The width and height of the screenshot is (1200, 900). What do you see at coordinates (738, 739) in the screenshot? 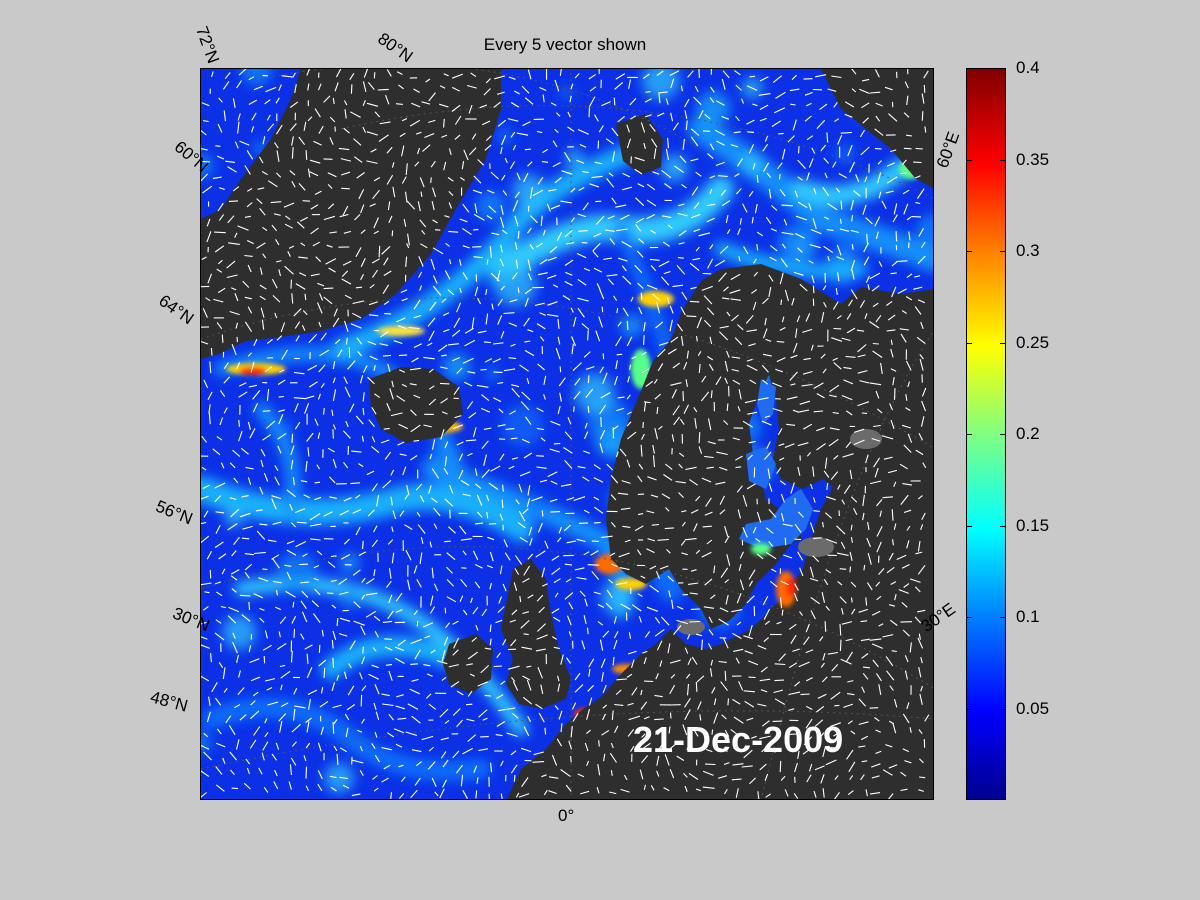
I see `date-label: 21-Dec-2009` at bounding box center [738, 739].